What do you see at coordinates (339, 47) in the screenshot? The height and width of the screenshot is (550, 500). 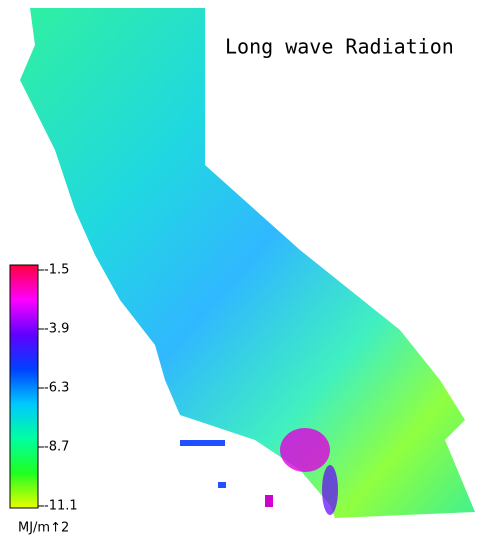 I see `map-title: Long wave Radiation` at bounding box center [339, 47].